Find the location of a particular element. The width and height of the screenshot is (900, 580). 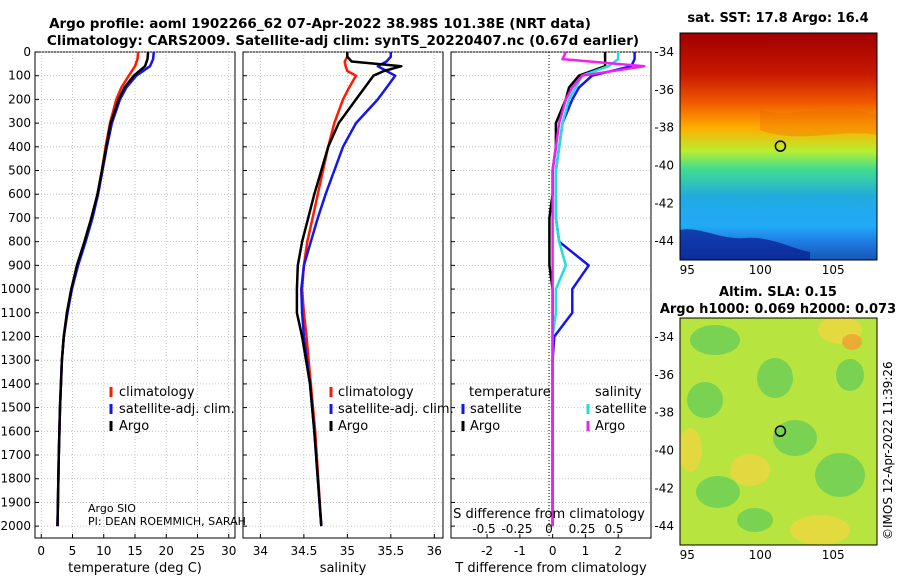

depth-tick-label: 1800 is located at coordinates (15, 479).